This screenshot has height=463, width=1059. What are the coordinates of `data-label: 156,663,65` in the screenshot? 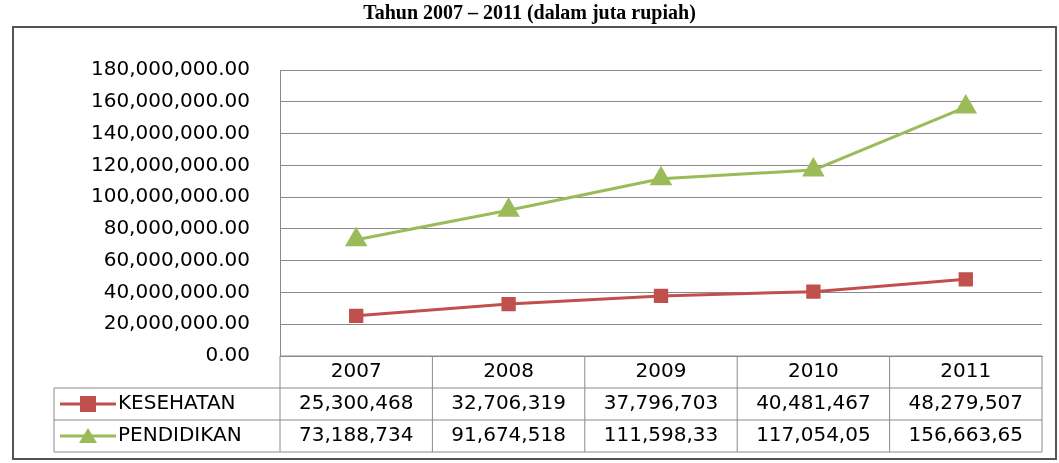 It's located at (966, 434).